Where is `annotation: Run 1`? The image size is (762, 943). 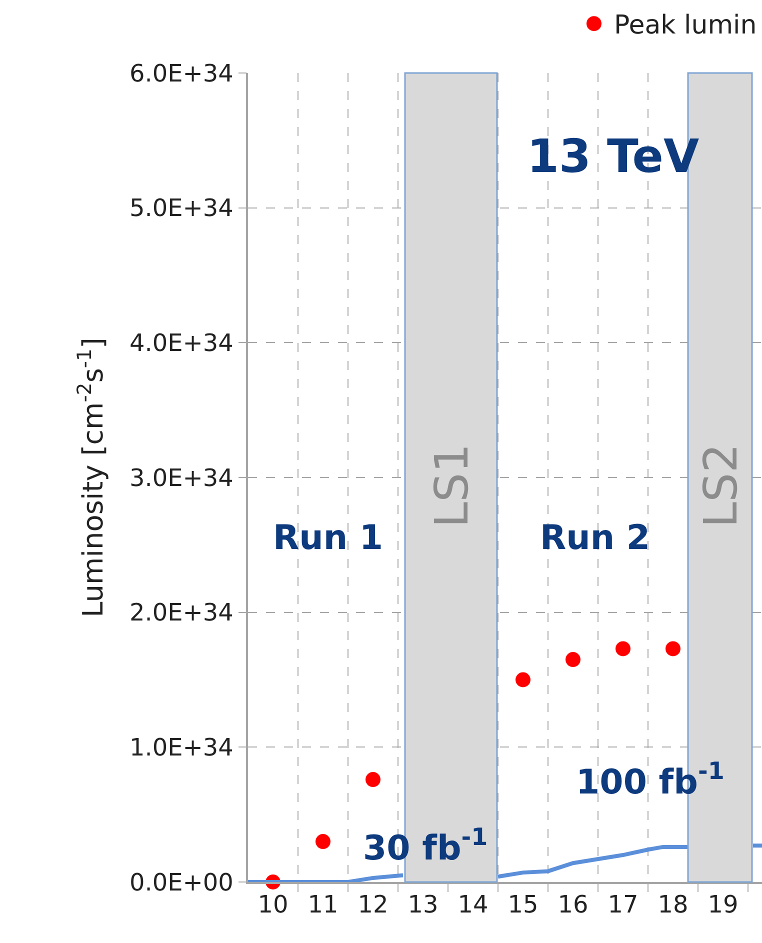 annotation: Run 1 is located at coordinates (328, 538).